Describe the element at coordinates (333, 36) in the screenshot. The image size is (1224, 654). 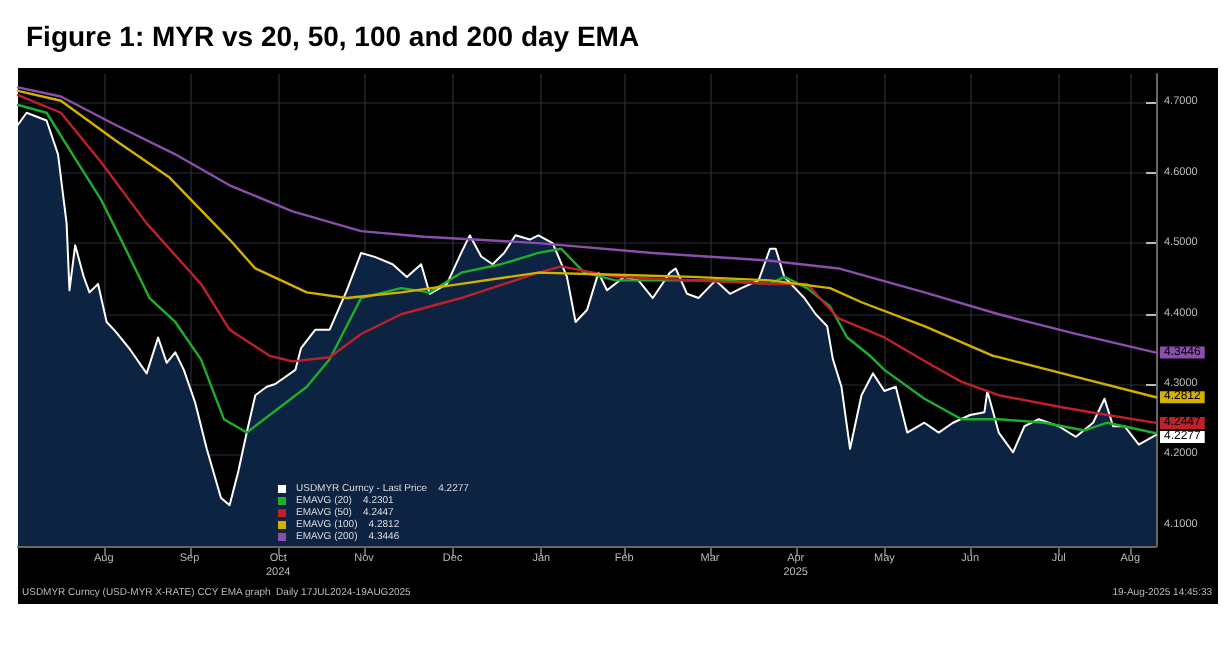
I see `chart-title: Figure 1: MYR vs 20, 50, 100 and 200 day EMA` at that location.